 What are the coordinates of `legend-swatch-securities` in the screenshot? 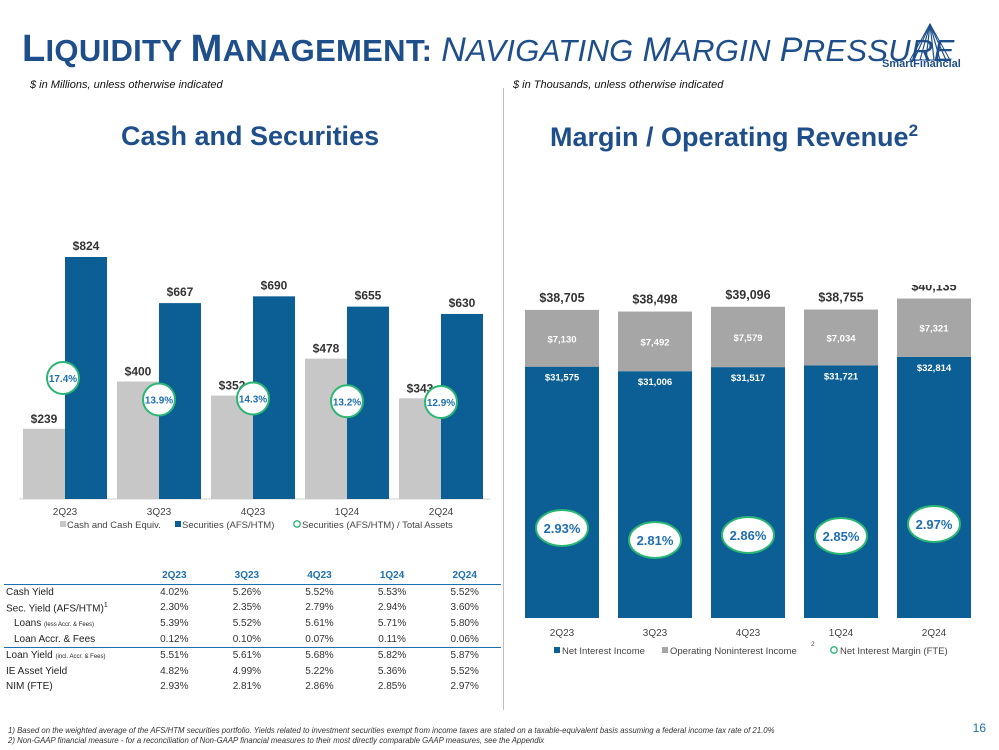 It's located at (178, 524).